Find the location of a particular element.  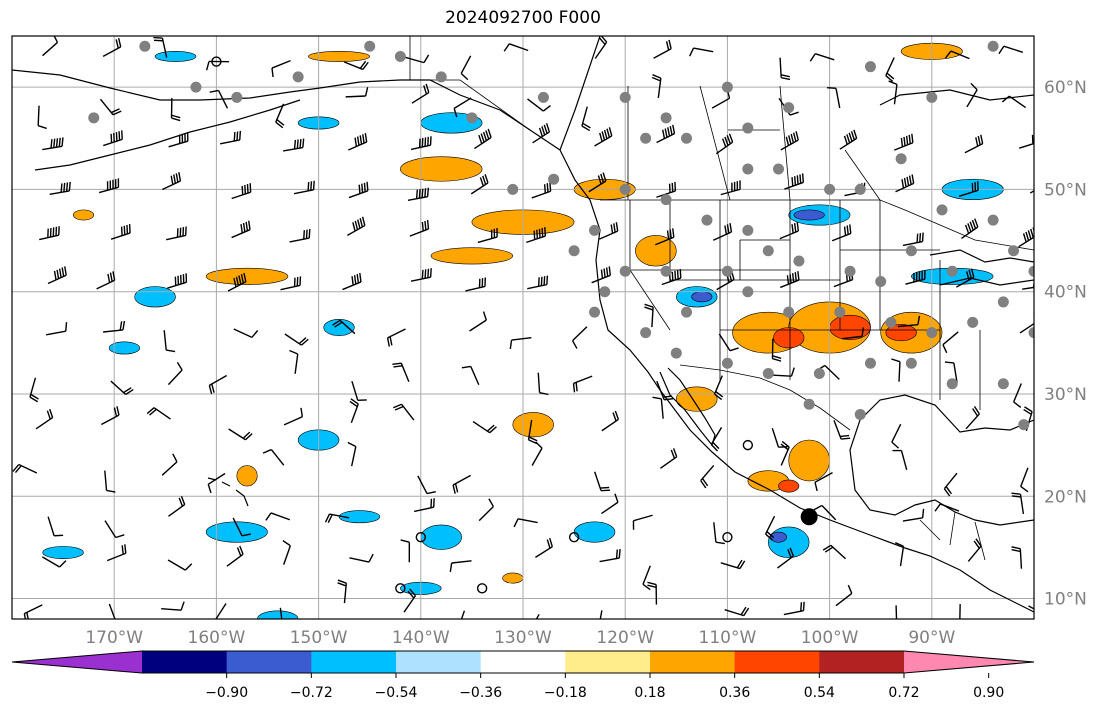

longitude-tick-label: 140°W is located at coordinates (421, 638).